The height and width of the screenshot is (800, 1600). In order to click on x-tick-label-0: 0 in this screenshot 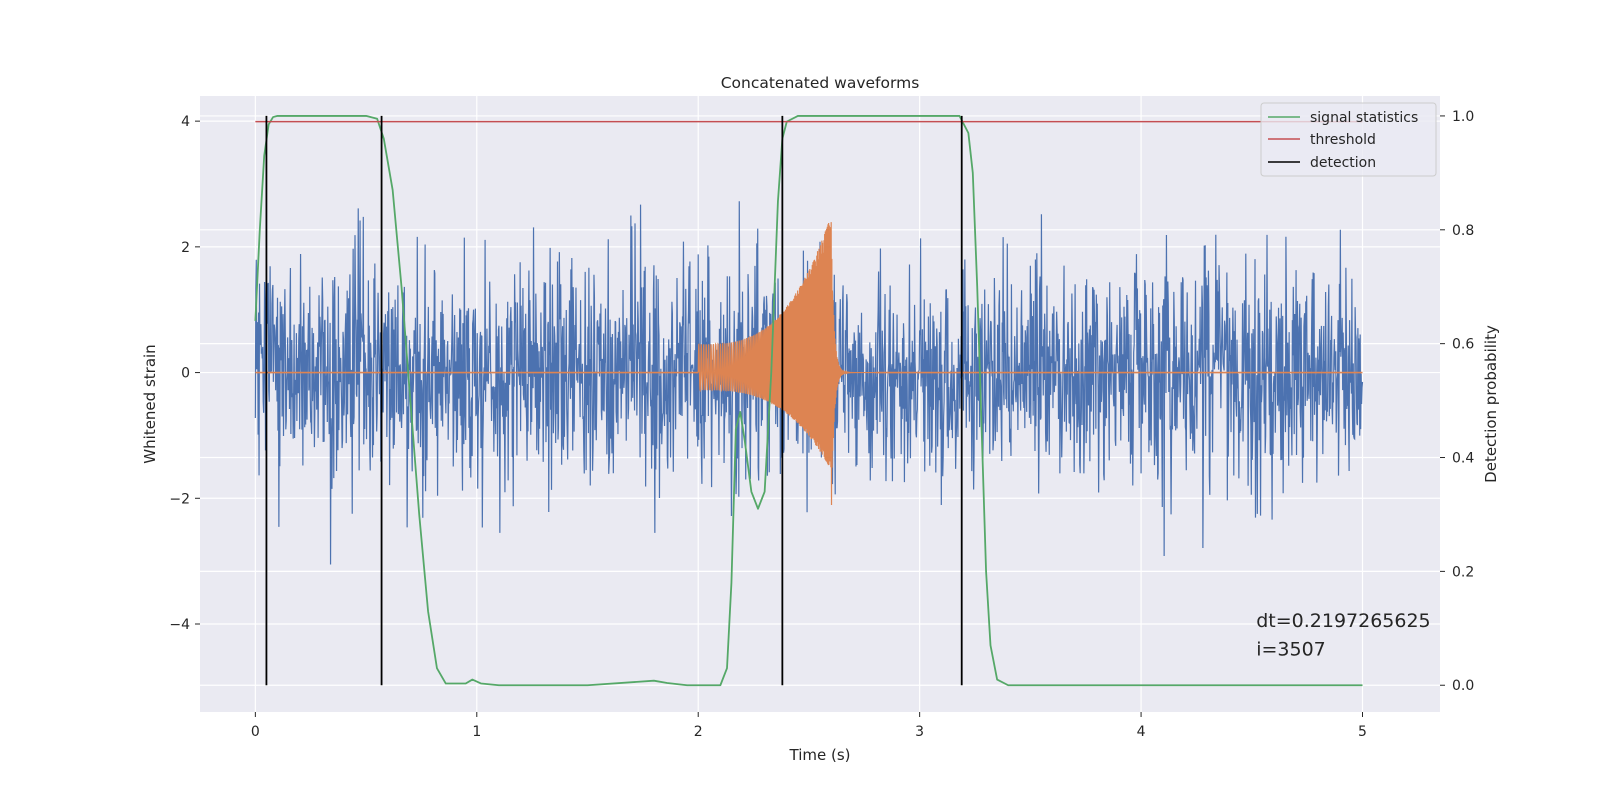, I will do `click(255, 732)`.